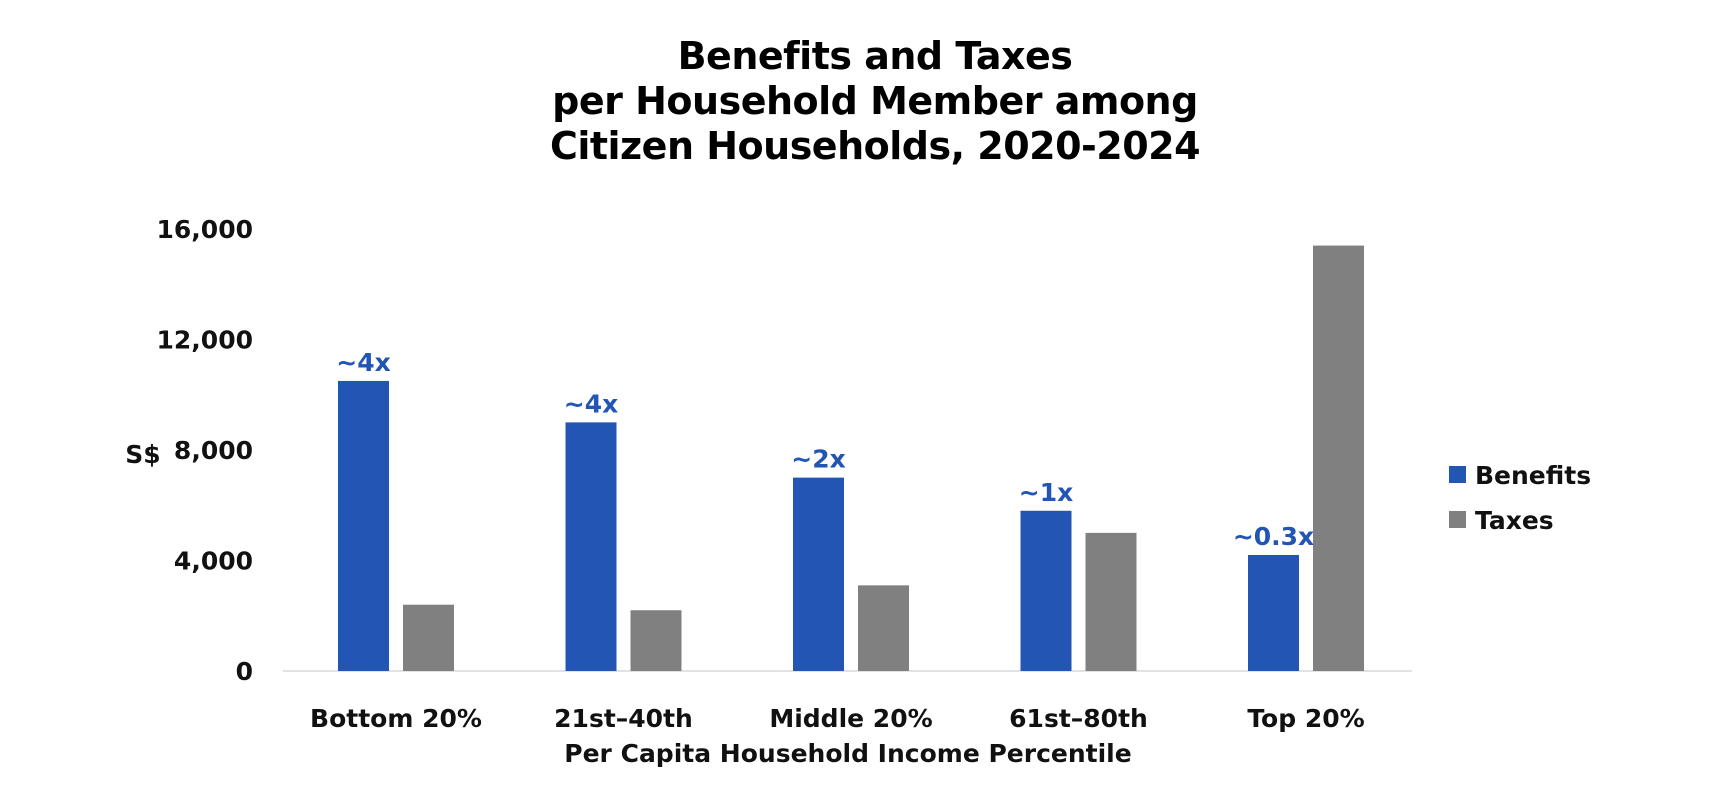  I want to click on x-tick-label: Middle 20%, so click(850, 718).